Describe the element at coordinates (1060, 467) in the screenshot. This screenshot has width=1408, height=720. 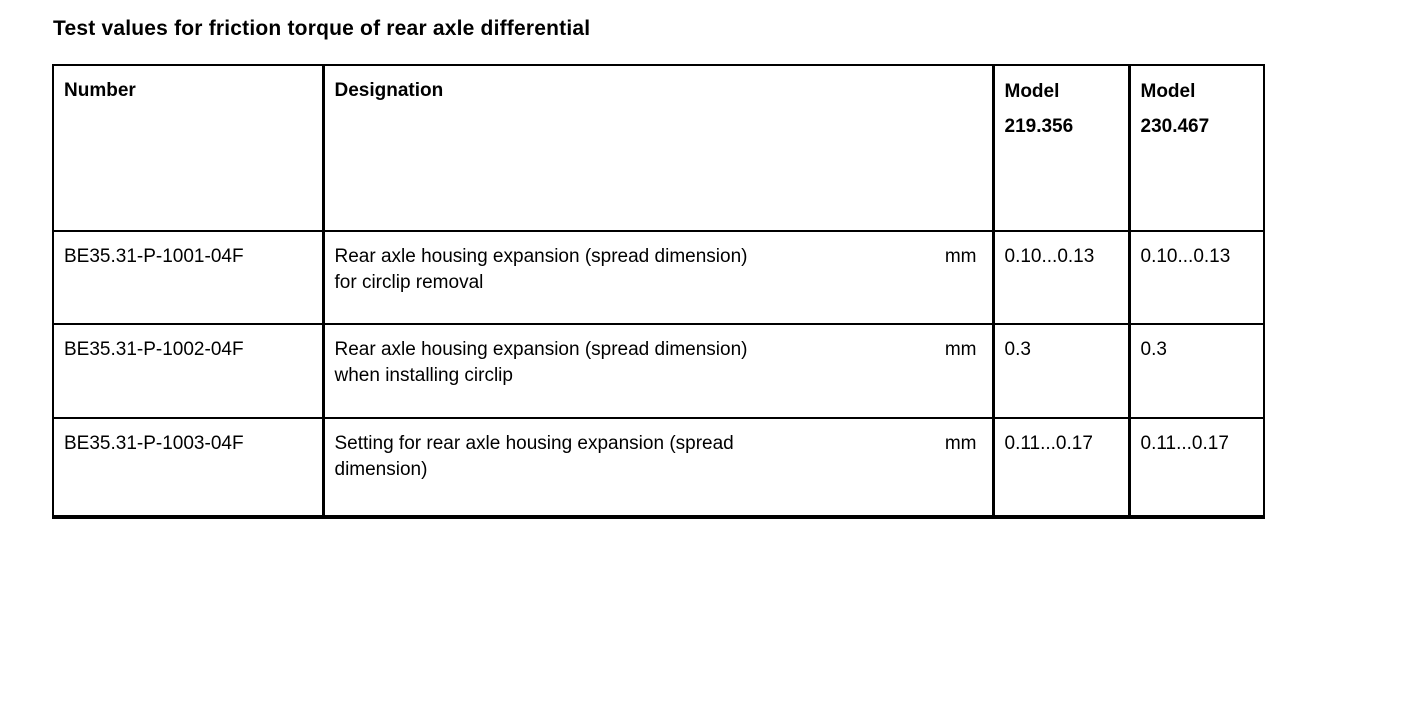
I see `value-cell-model-219-356: 0.11...0.17` at that location.